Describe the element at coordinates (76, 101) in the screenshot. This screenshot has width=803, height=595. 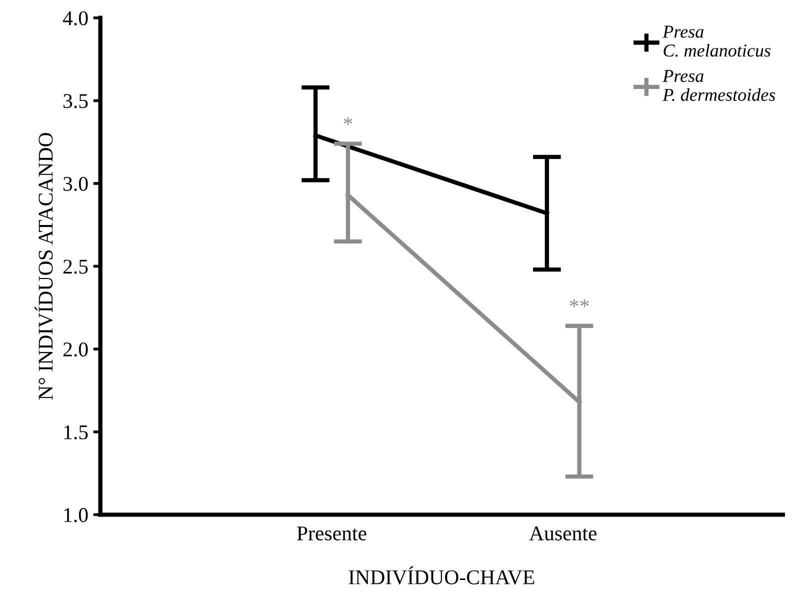
I see `y-tick-label: 3.5` at that location.